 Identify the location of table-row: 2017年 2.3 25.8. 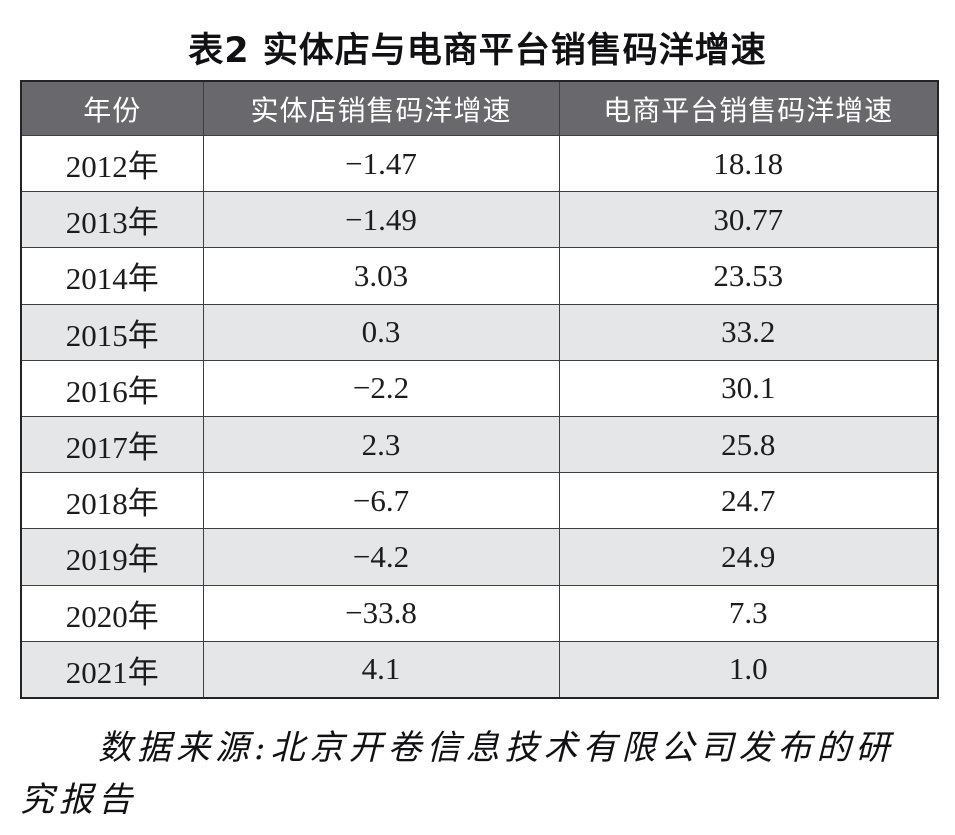
(479, 444).